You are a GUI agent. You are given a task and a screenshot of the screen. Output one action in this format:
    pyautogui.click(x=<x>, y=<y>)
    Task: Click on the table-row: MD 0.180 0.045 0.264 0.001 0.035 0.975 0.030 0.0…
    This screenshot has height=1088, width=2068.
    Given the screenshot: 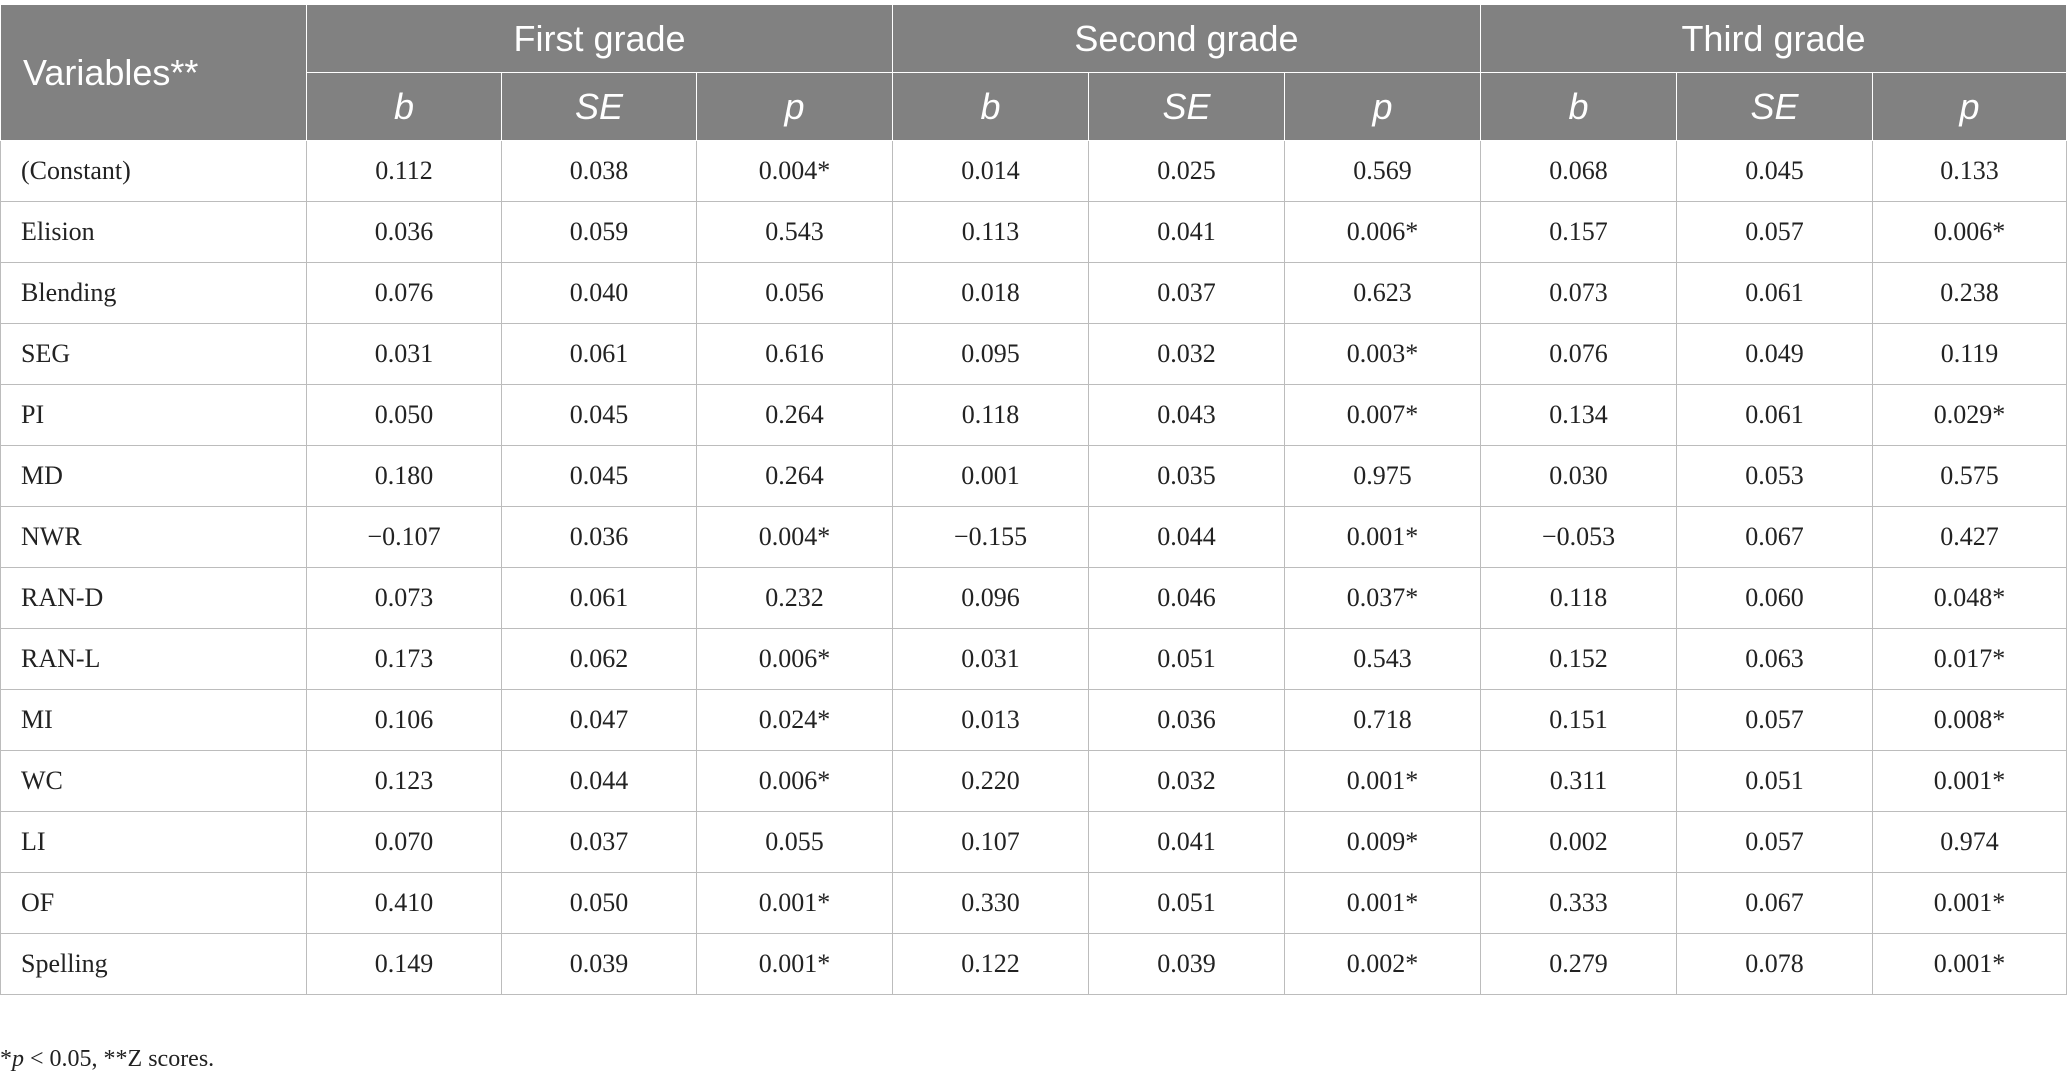 What is the action you would take?
    pyautogui.click(x=1033, y=476)
    